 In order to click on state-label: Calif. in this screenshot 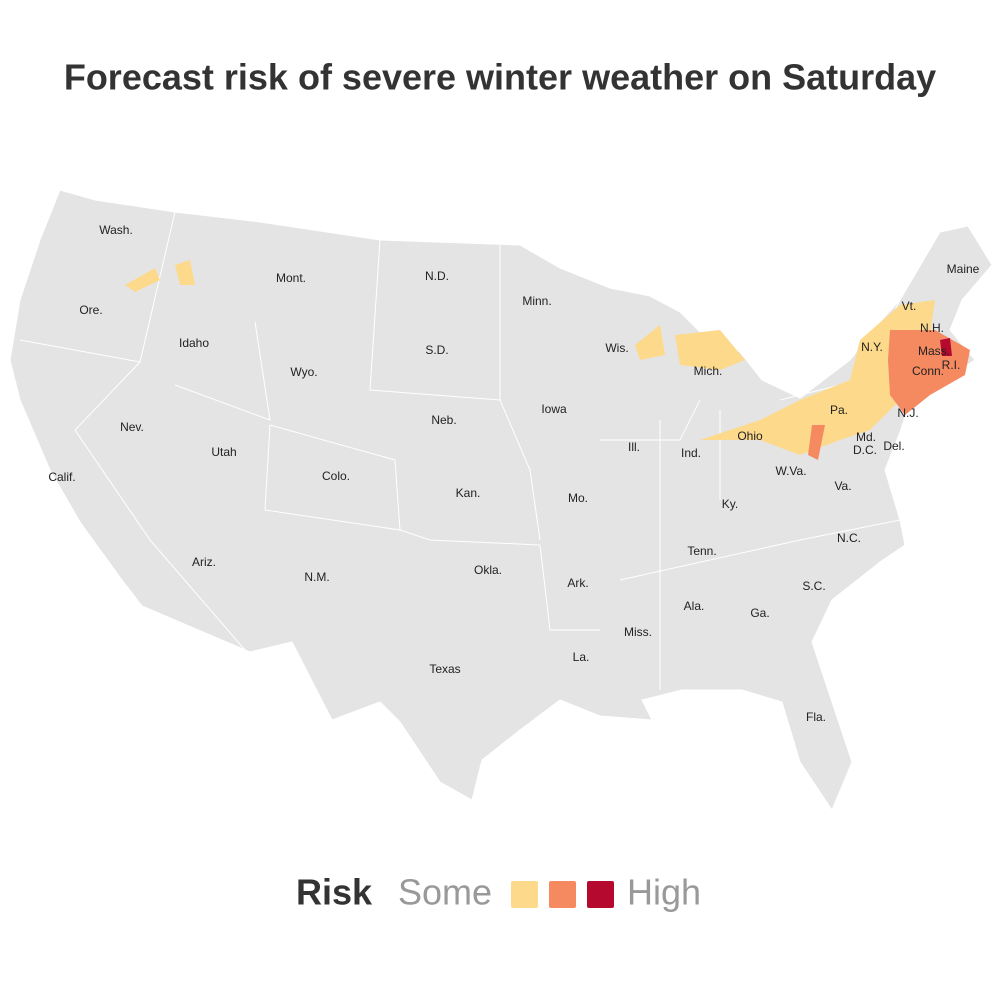, I will do `click(61, 477)`.